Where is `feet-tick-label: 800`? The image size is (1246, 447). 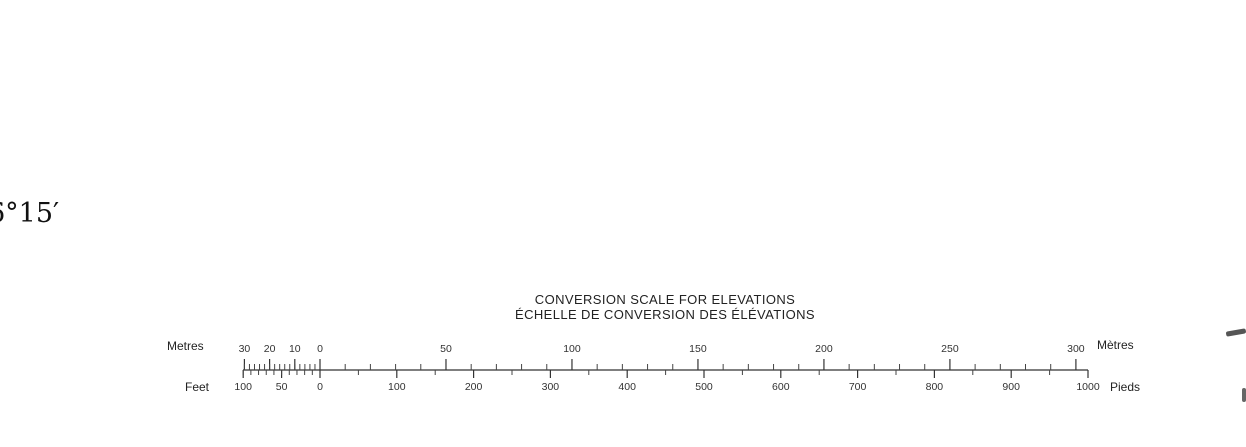
feet-tick-label: 800 is located at coordinates (935, 387).